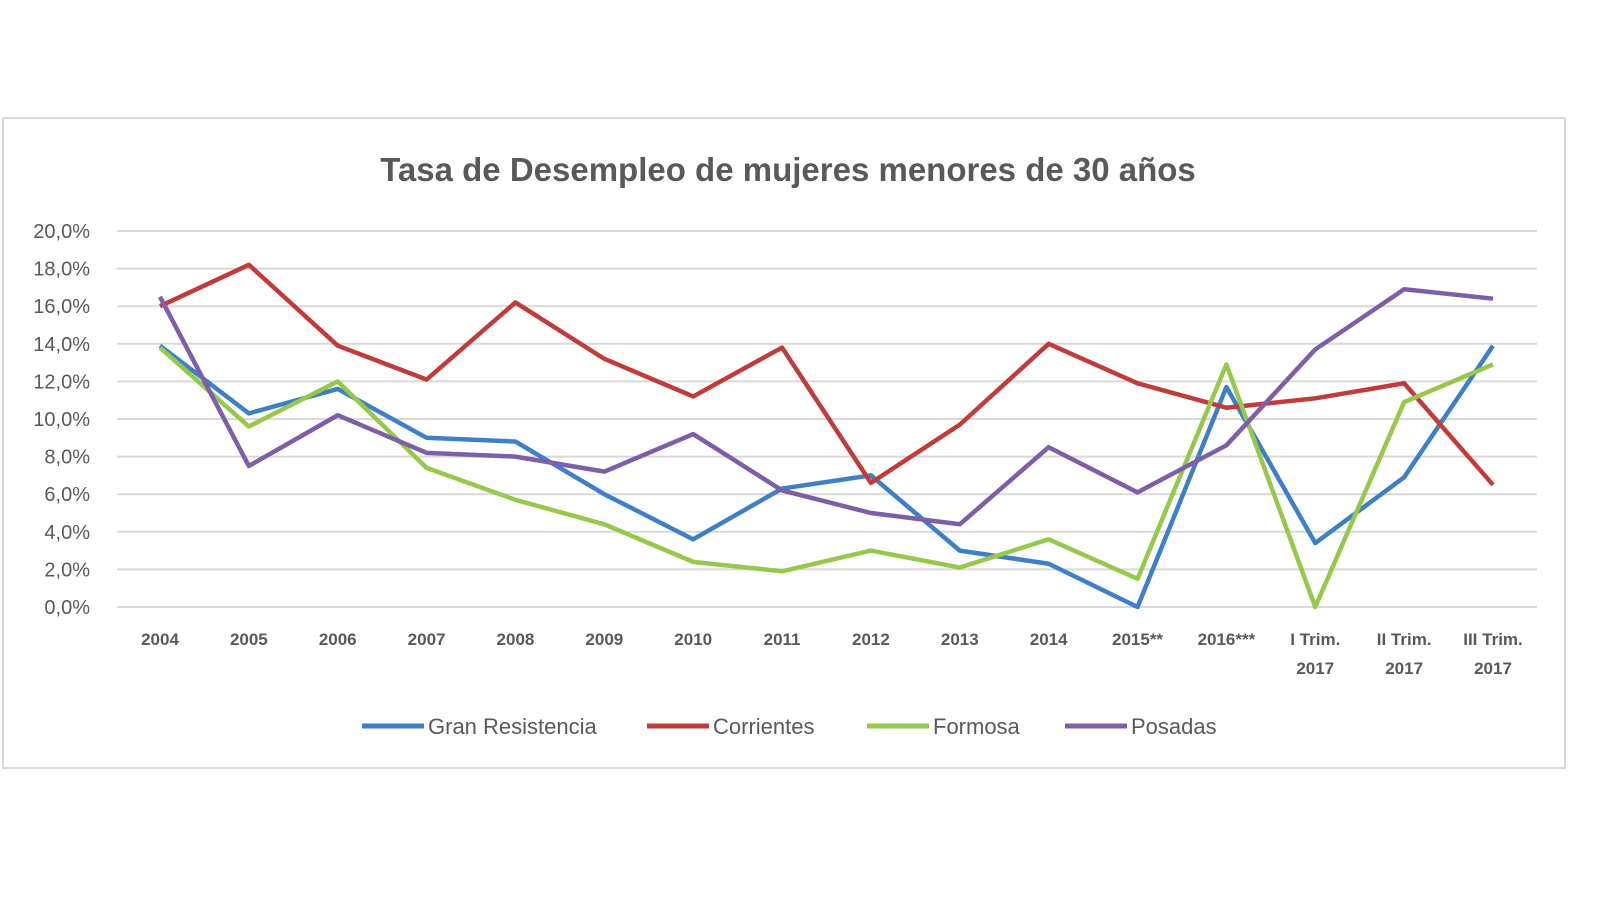  I want to click on y-tick-label: 2,0%, so click(67, 570).